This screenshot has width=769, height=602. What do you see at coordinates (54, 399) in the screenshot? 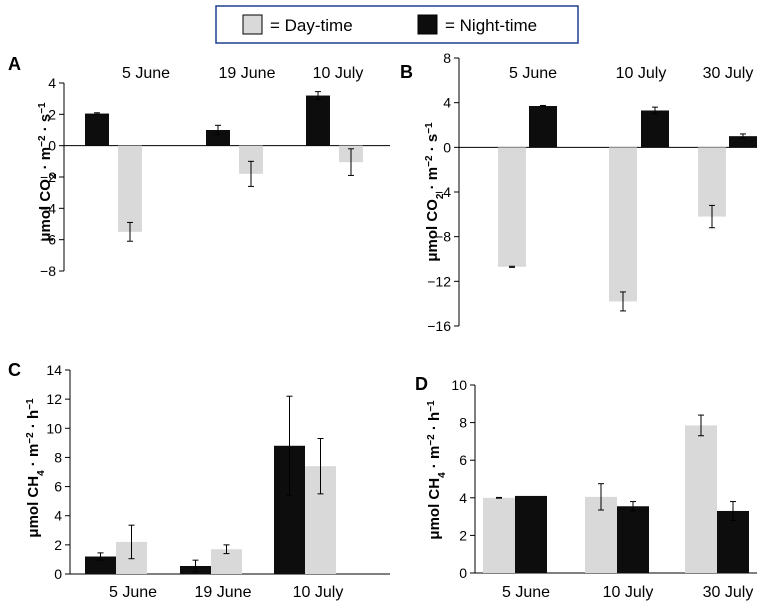
I see `y-tick-label-c-1: 12` at bounding box center [54, 399].